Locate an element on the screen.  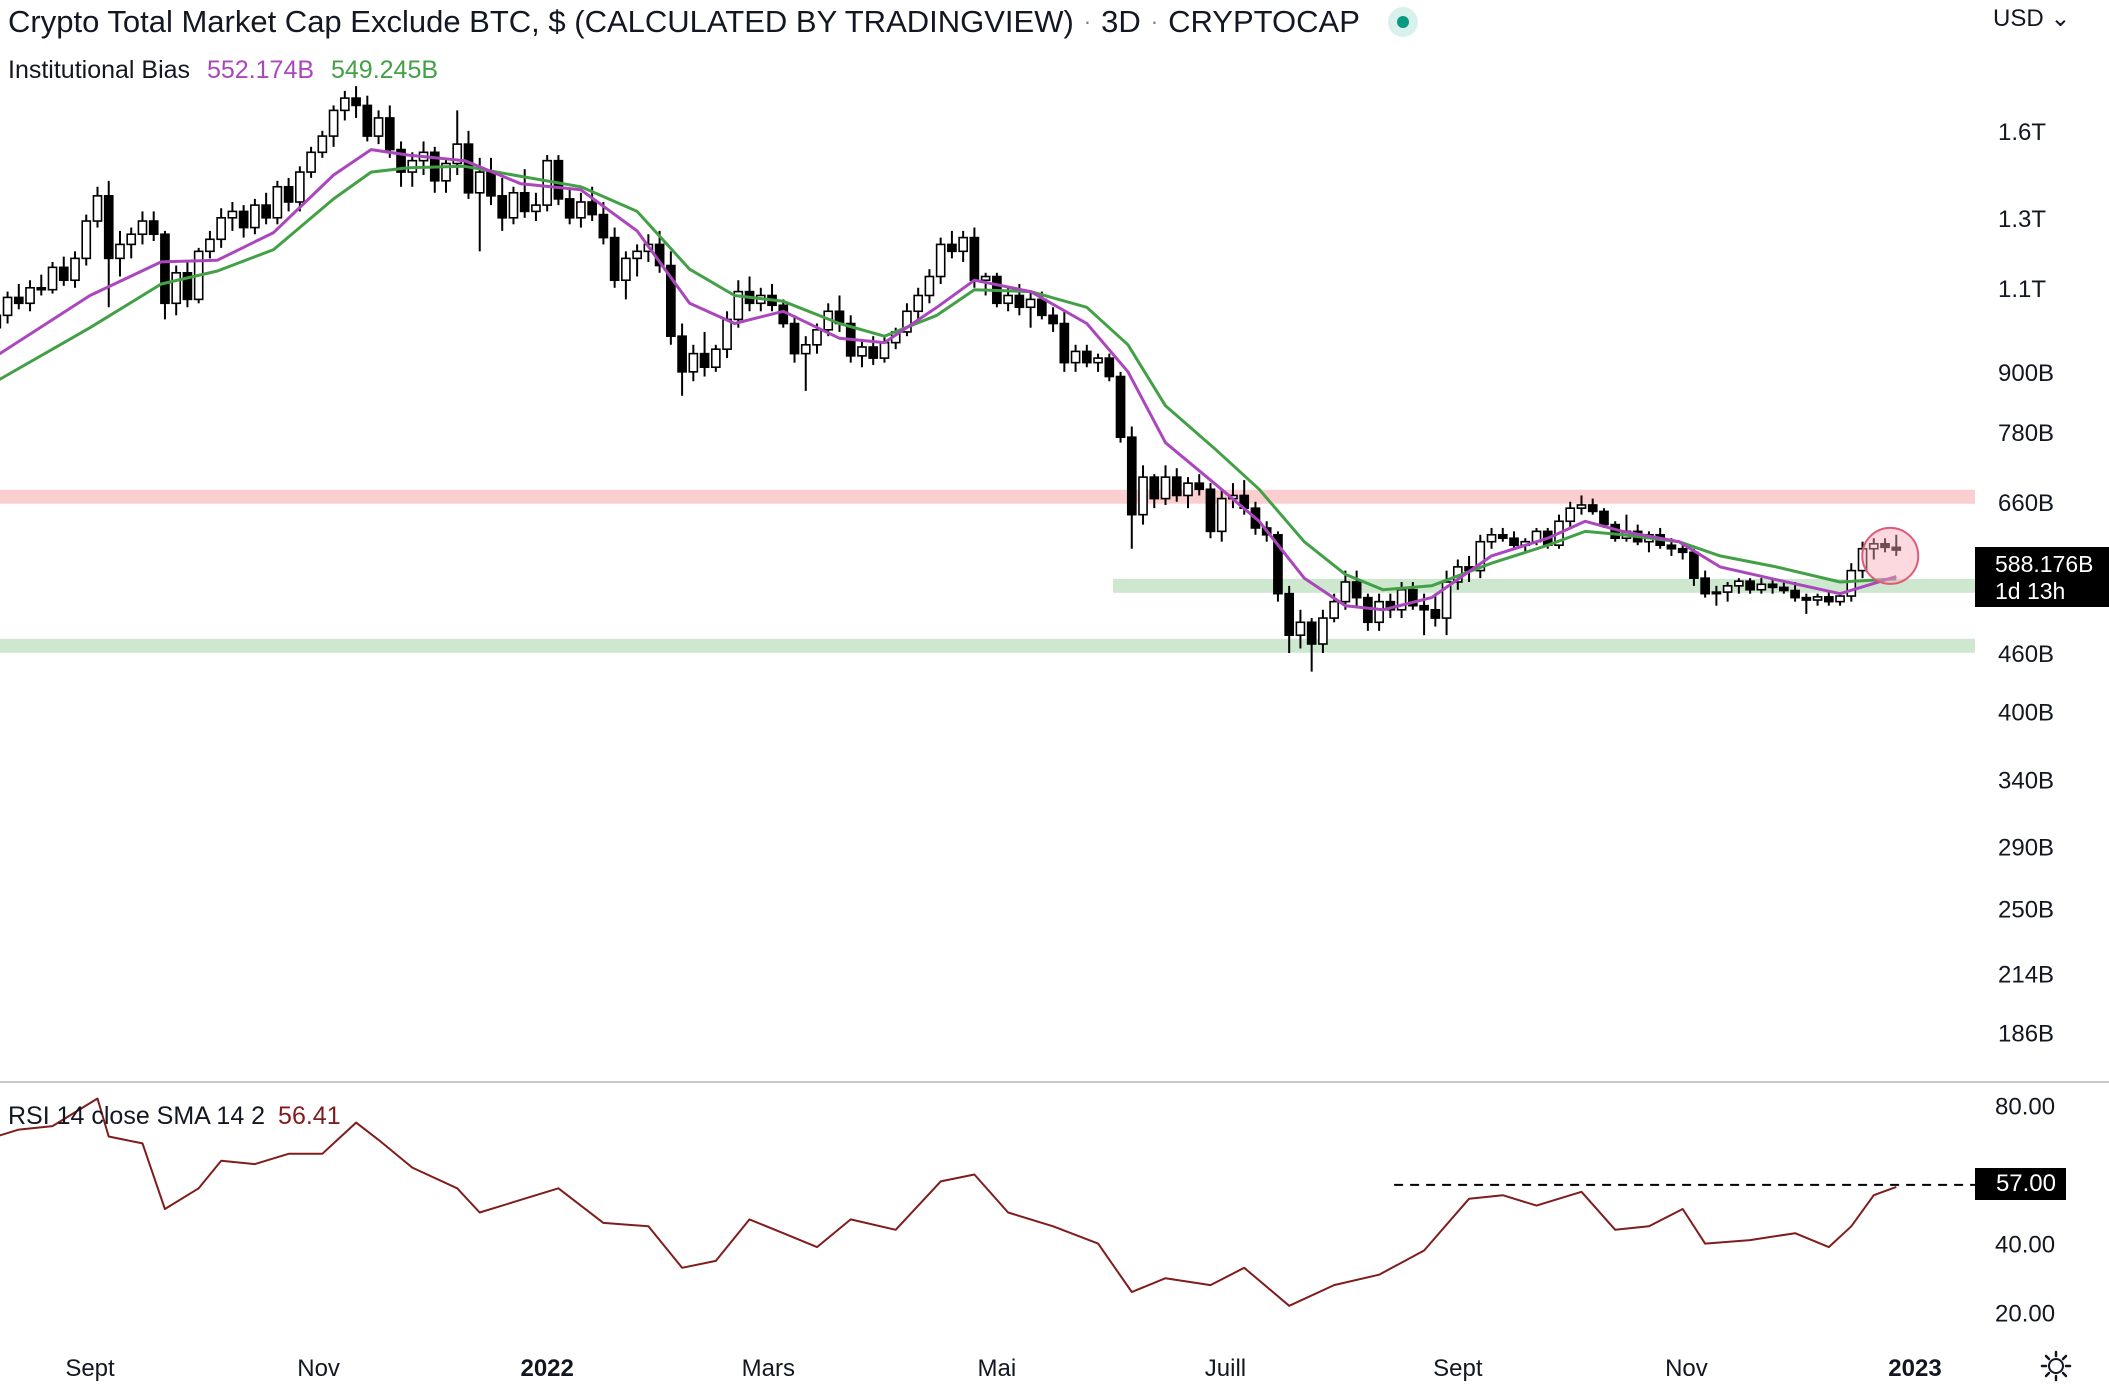
price-tick-label: 460B is located at coordinates (2026, 654).